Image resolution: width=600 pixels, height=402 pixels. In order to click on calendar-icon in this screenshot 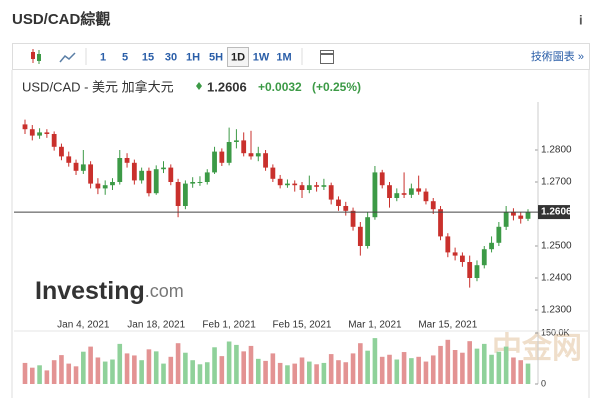, I will do `click(327, 57)`.